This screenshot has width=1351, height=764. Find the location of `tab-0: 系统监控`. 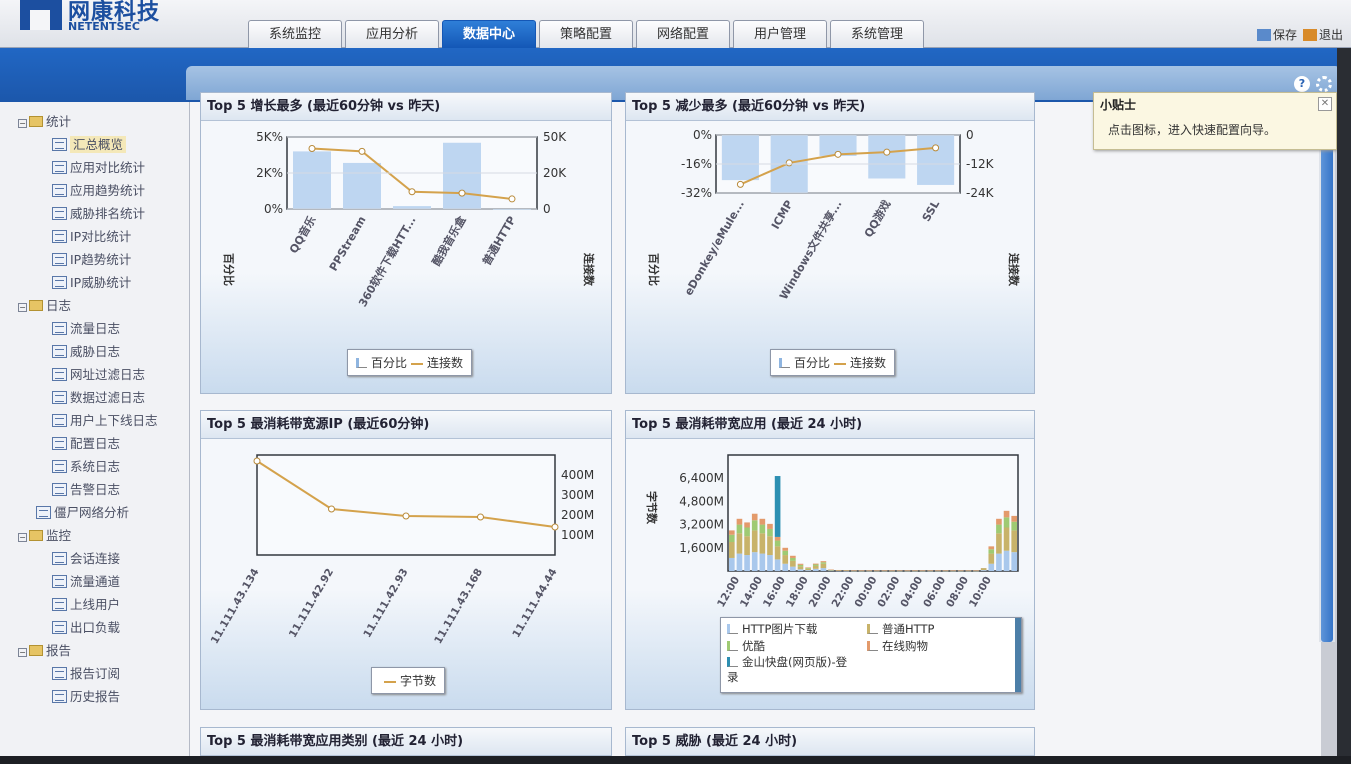

tab-0: 系统监控 is located at coordinates (295, 34).